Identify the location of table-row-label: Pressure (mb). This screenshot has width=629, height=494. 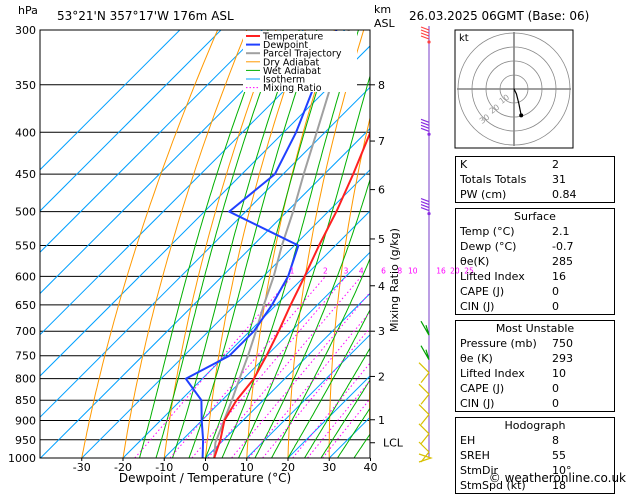
(506, 343).